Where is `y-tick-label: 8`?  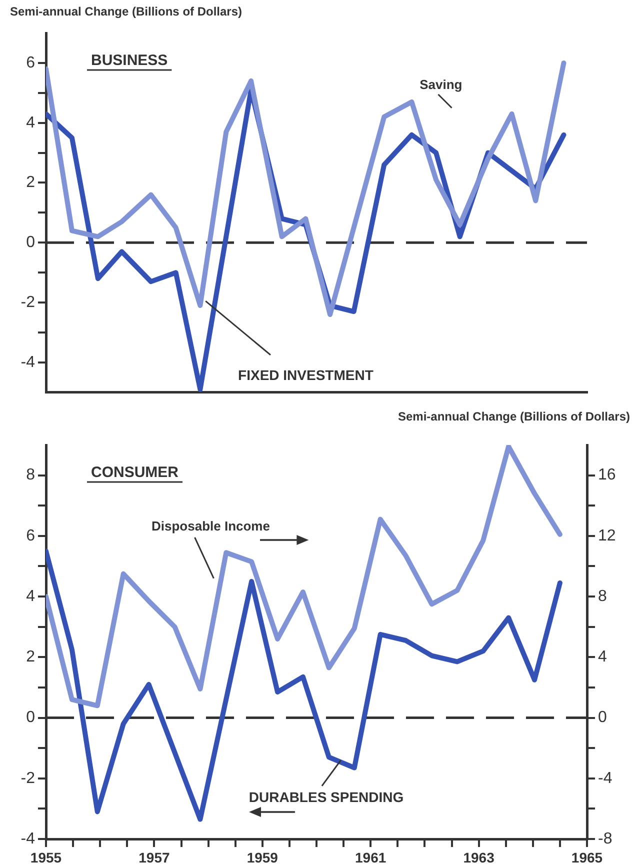
y-tick-label: 8 is located at coordinates (31, 475).